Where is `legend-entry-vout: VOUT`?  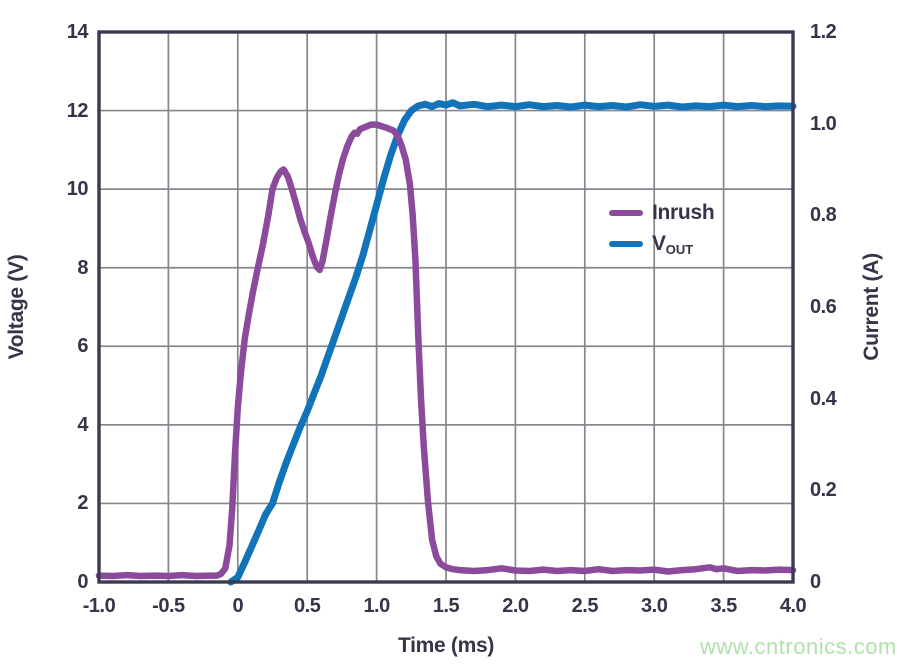 legend-entry-vout: VOUT is located at coordinates (661, 244).